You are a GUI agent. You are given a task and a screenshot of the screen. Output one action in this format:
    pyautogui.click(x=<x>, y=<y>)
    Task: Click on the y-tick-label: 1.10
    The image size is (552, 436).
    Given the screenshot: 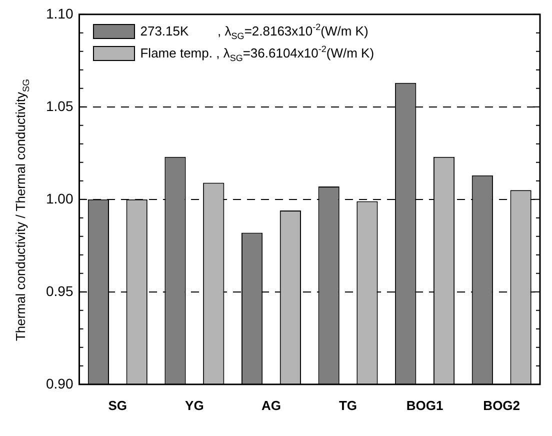 What is the action you would take?
    pyautogui.click(x=60, y=13)
    